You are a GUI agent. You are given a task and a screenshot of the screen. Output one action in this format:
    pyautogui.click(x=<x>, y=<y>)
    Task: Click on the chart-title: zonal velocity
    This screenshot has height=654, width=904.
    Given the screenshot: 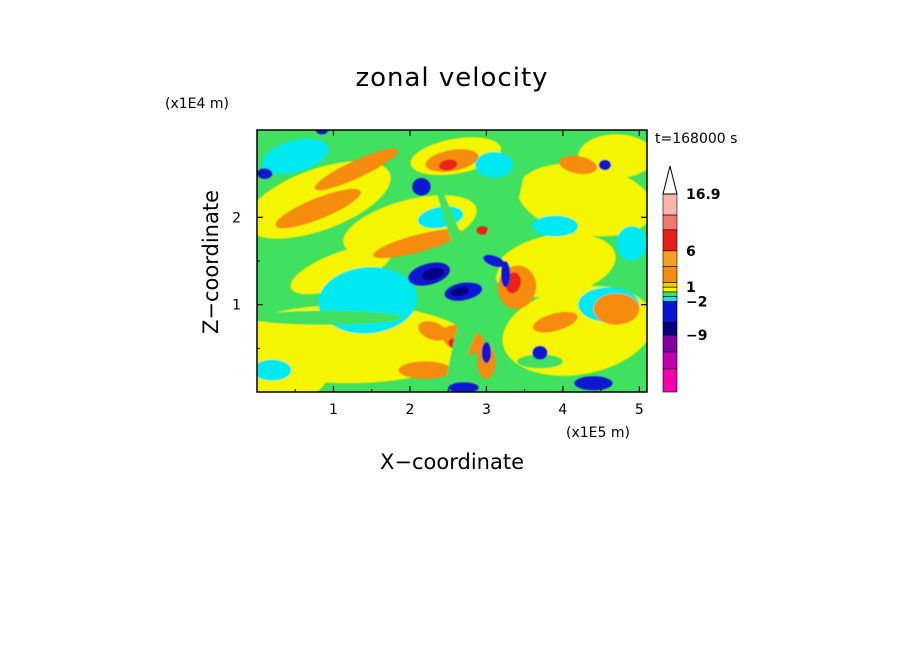 What is the action you would take?
    pyautogui.click(x=451, y=78)
    